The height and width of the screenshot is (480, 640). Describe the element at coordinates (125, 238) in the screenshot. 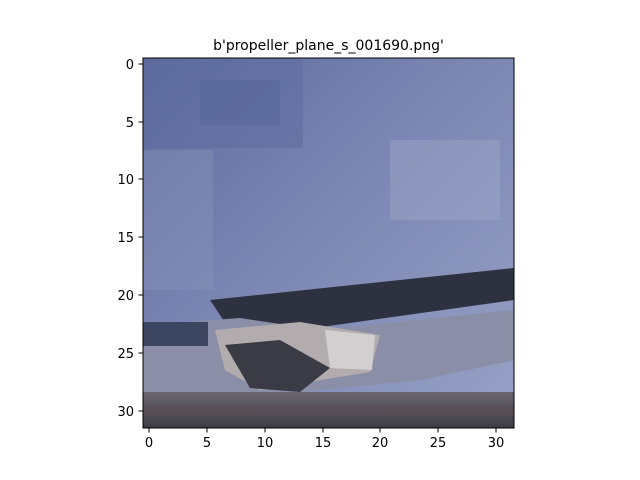

I see `y-tick-label: 15` at that location.